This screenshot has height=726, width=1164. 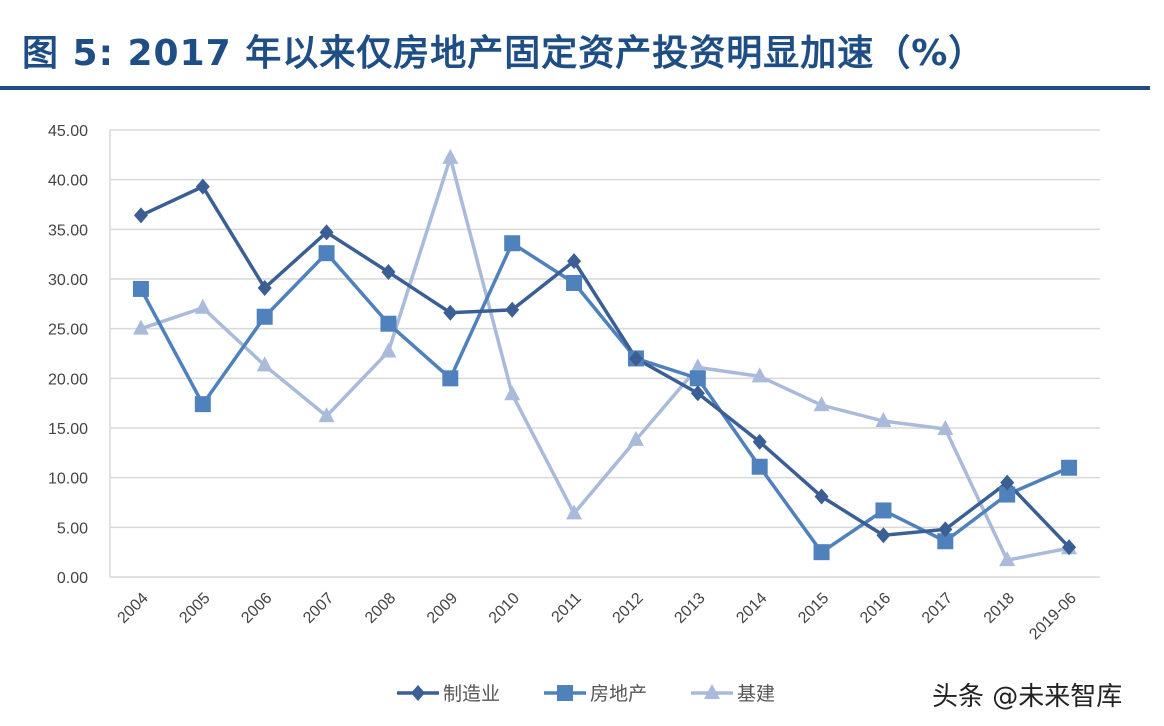 I want to click on x-tick-label: 2016, so click(x=875, y=608).